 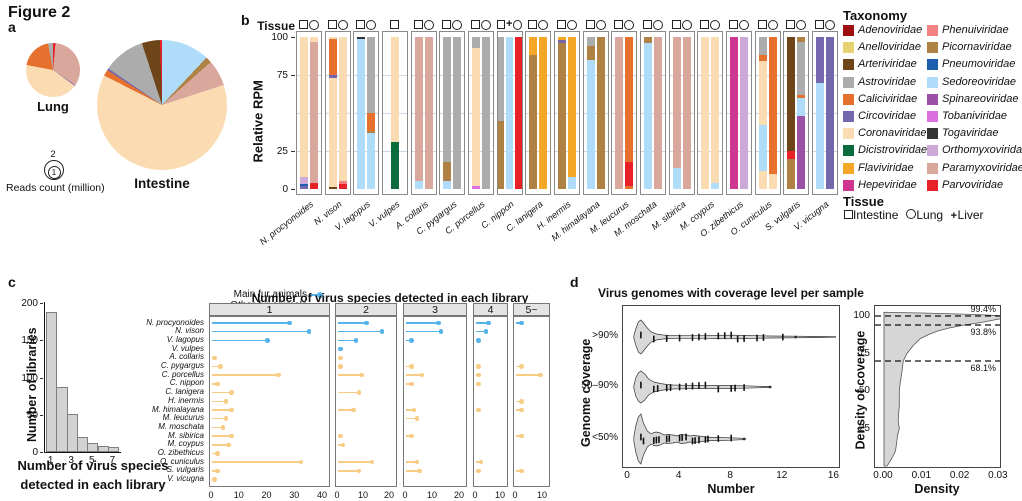 What do you see at coordinates (887, 81) in the screenshot?
I see `taxonomy-family-name: Astroviridae` at bounding box center [887, 81].